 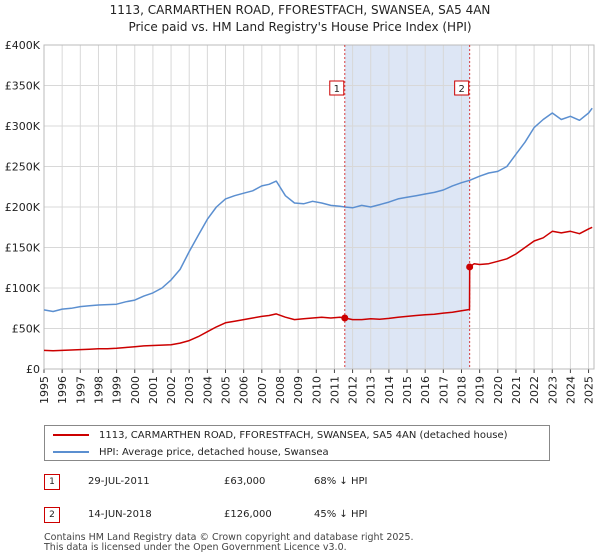 What do you see at coordinates (120, 514) in the screenshot?
I see `transaction-date-2: 14-JUN-2018` at bounding box center [120, 514].